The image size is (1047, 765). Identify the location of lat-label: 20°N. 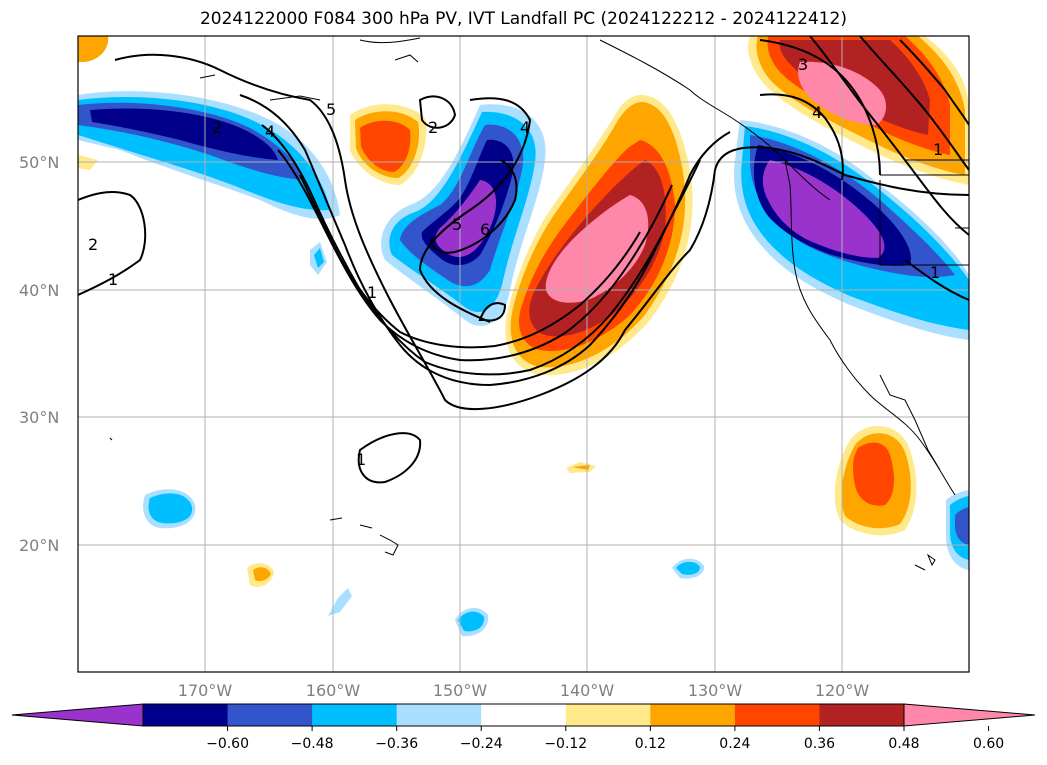
(39, 545).